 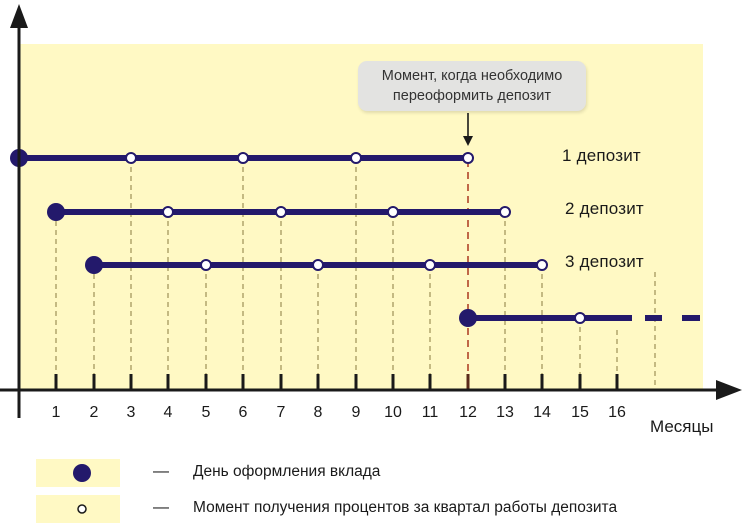 I want to click on deposit-1-label: 1 депозит, so click(x=601, y=155).